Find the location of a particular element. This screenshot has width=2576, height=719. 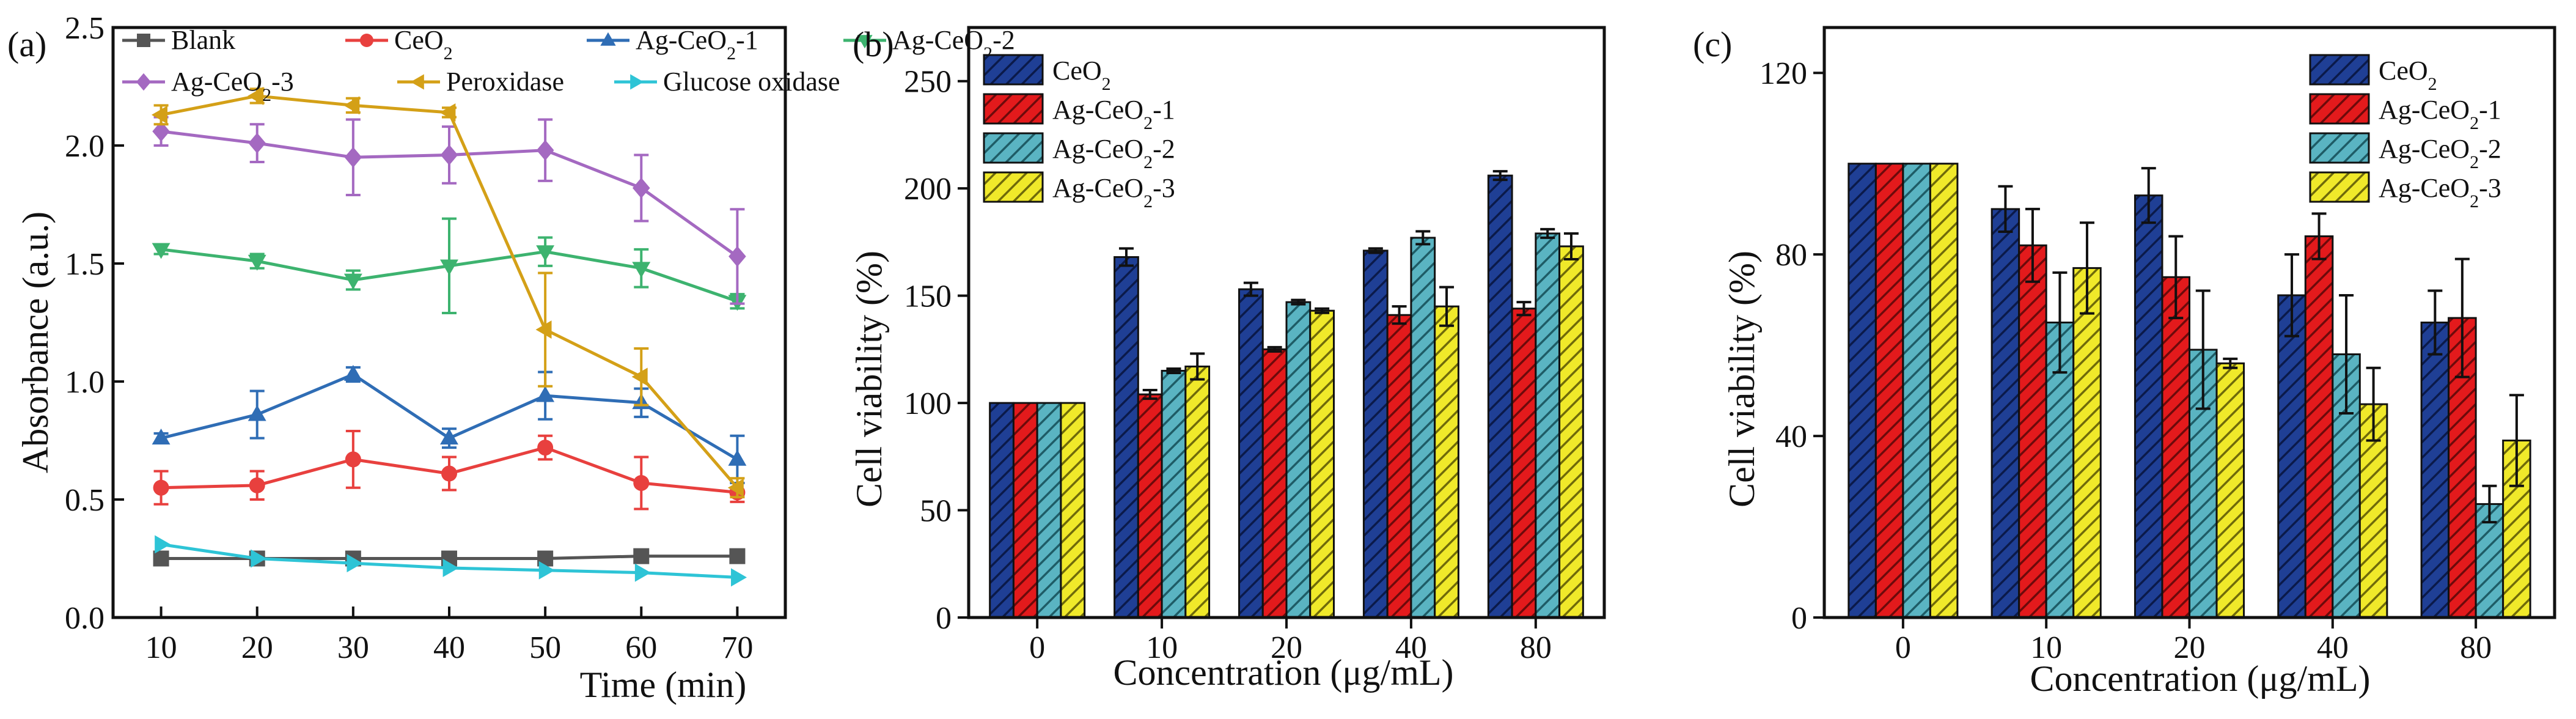

panel-b-legend-item: CeO2 is located at coordinates (1047, 74).